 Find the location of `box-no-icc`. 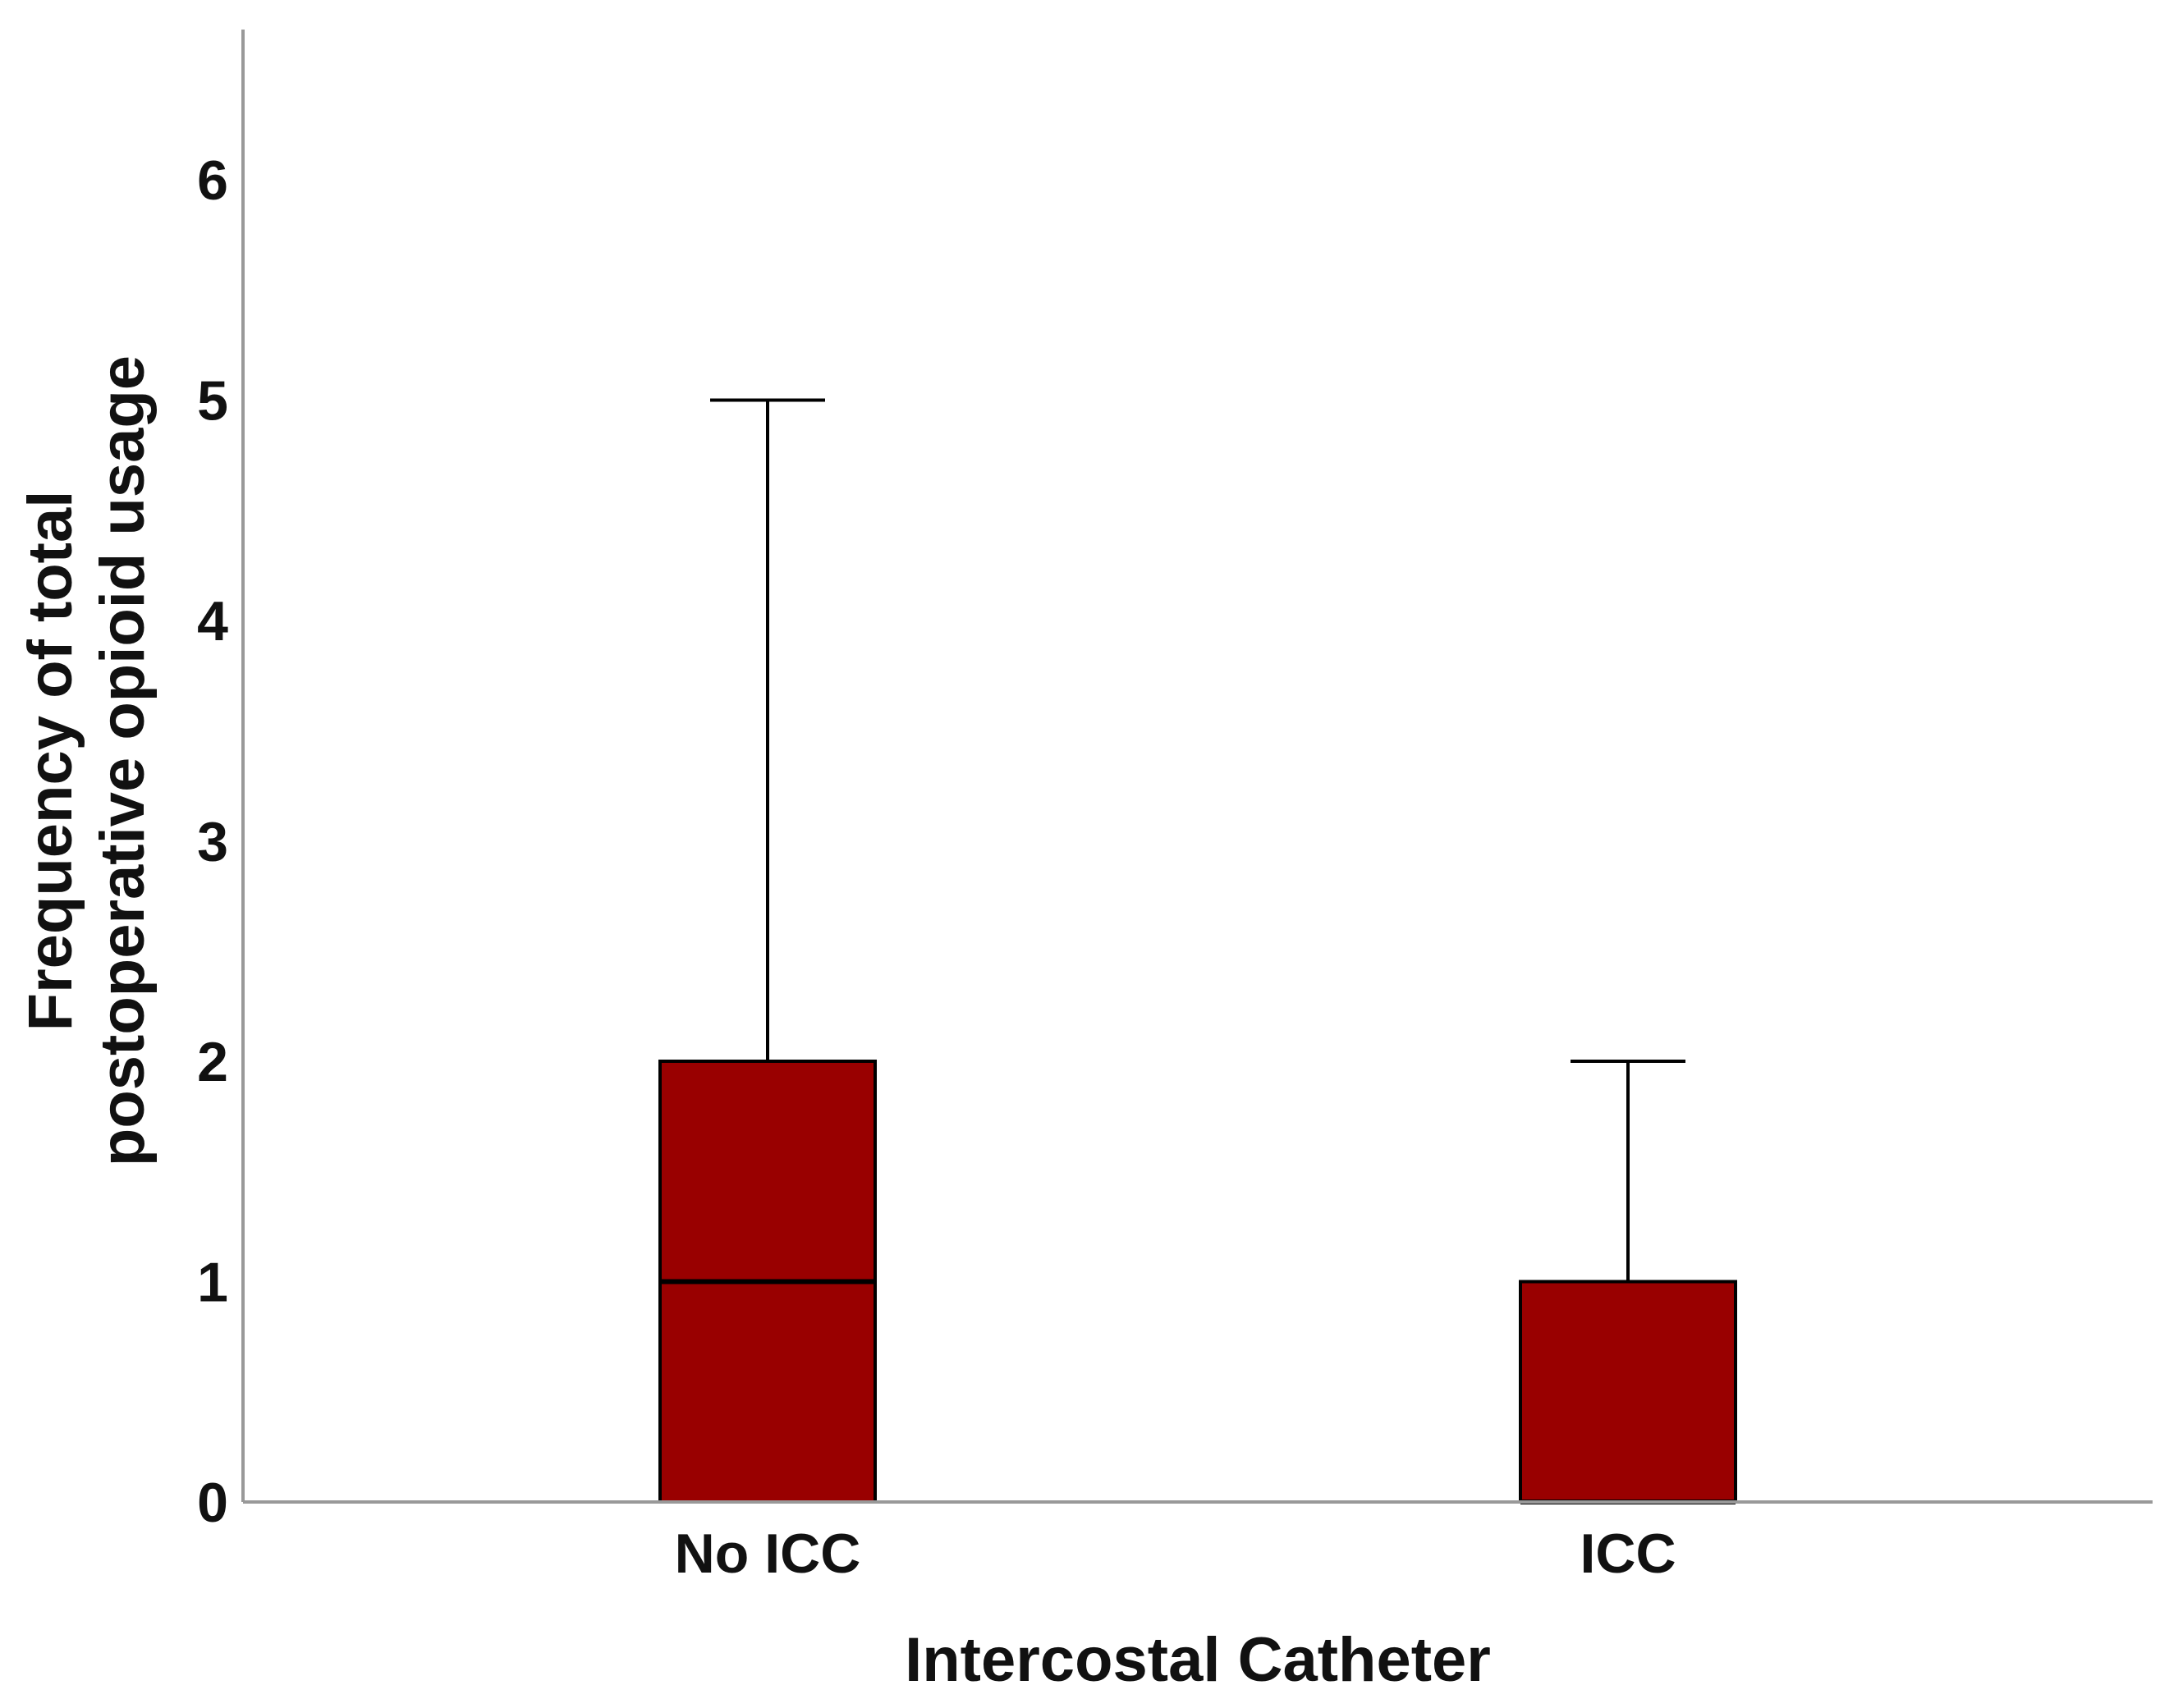

box-no-icc is located at coordinates (767, 951).